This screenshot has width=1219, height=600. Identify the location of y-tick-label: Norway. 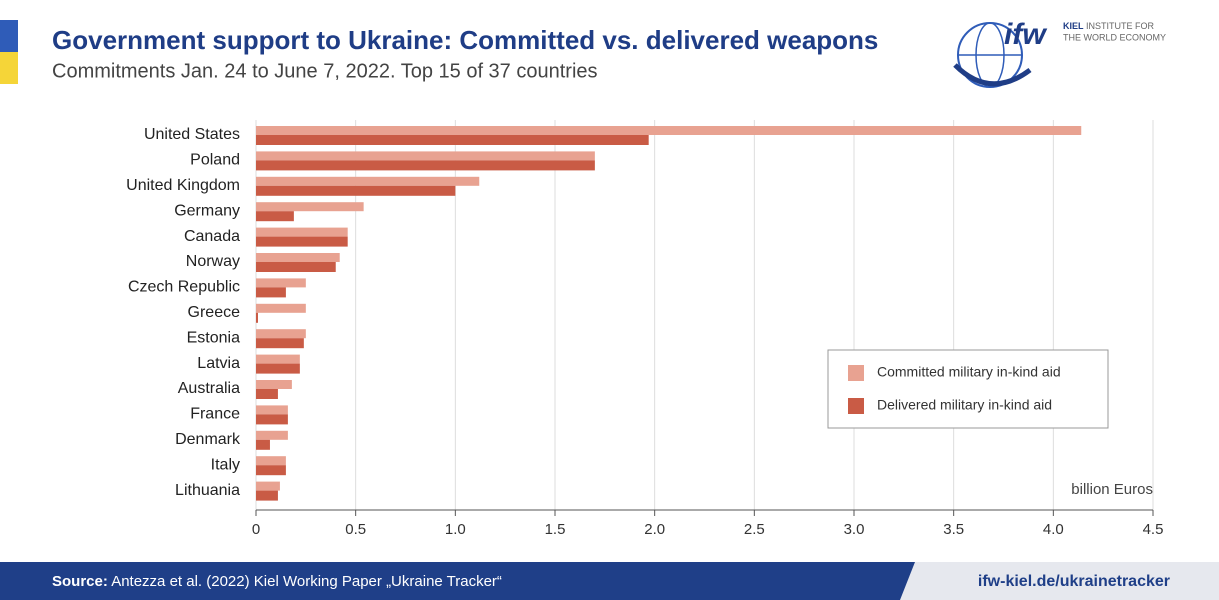
(213, 261).